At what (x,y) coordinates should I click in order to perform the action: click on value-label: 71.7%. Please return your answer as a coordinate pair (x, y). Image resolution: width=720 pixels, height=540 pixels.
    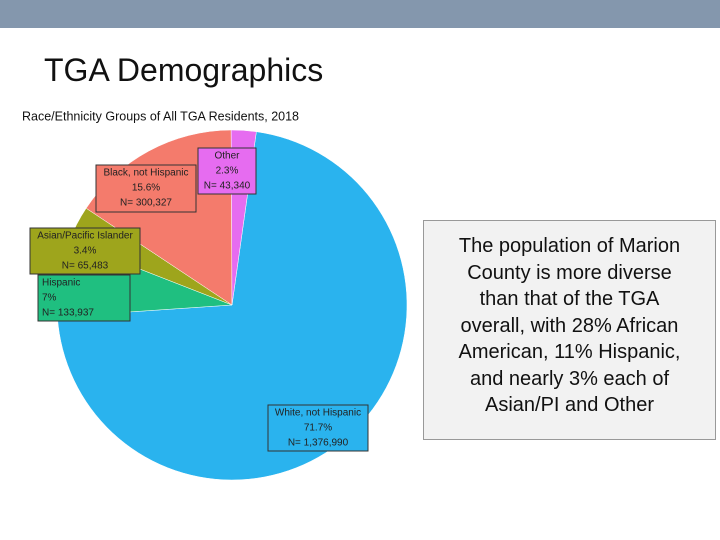
    Looking at the image, I should click on (318, 428).